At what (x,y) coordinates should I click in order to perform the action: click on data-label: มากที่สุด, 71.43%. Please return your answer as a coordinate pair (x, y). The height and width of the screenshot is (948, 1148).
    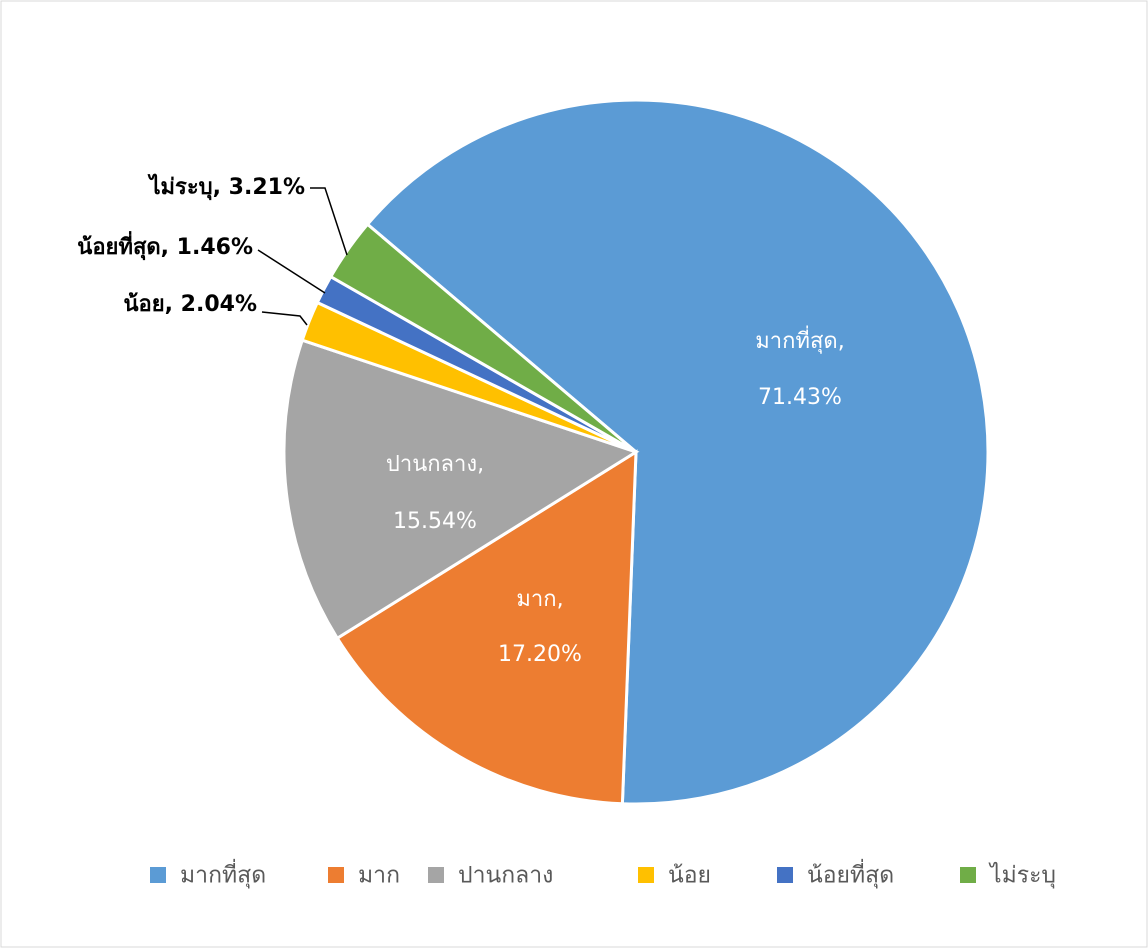
    Looking at the image, I should click on (799, 367).